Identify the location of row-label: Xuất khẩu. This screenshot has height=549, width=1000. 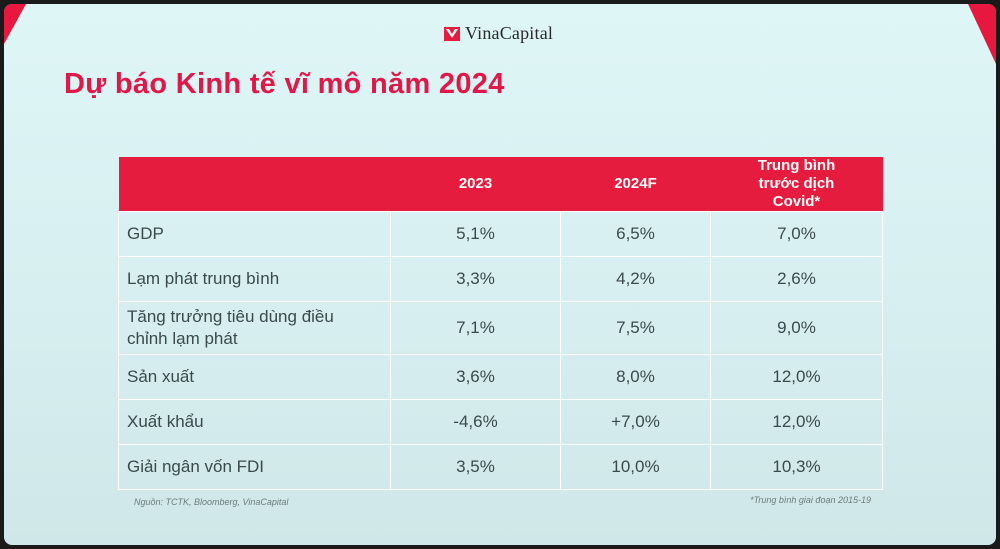
(254, 422).